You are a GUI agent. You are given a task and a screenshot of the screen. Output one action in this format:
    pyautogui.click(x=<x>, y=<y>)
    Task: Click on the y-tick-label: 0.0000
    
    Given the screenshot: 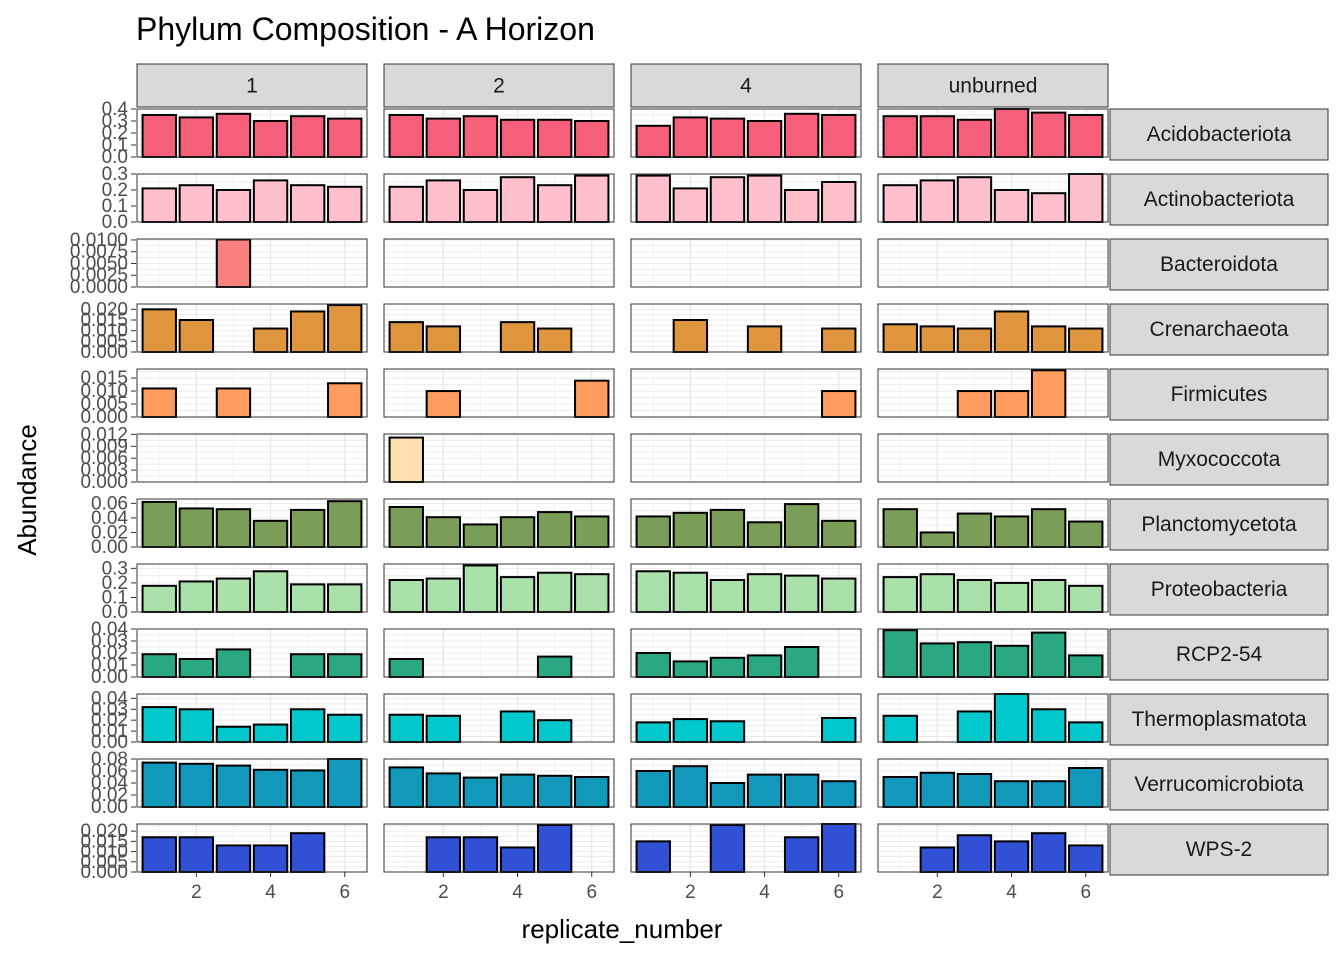 What is the action you would take?
    pyautogui.click(x=99, y=287)
    